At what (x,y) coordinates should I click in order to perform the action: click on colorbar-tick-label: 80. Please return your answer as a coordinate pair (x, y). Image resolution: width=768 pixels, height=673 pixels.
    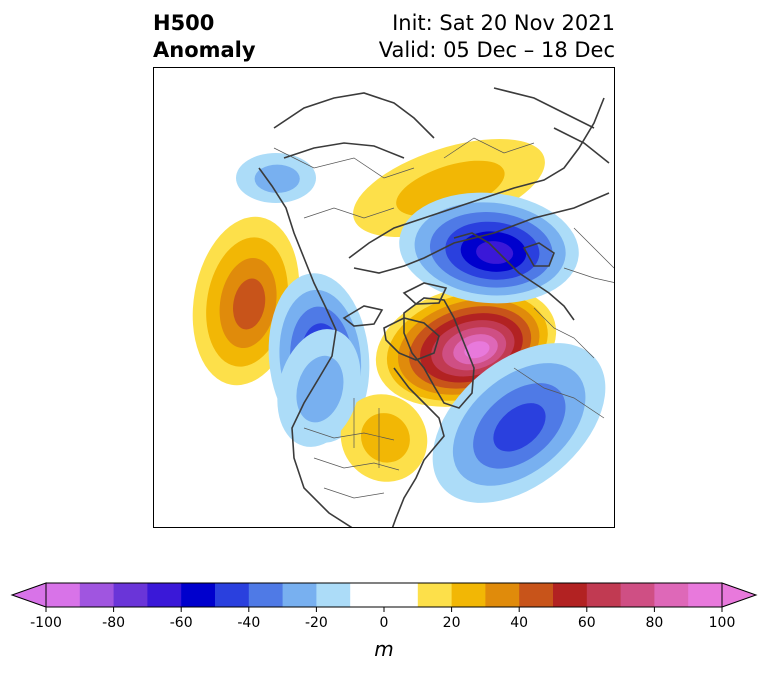
    Looking at the image, I should click on (654, 623).